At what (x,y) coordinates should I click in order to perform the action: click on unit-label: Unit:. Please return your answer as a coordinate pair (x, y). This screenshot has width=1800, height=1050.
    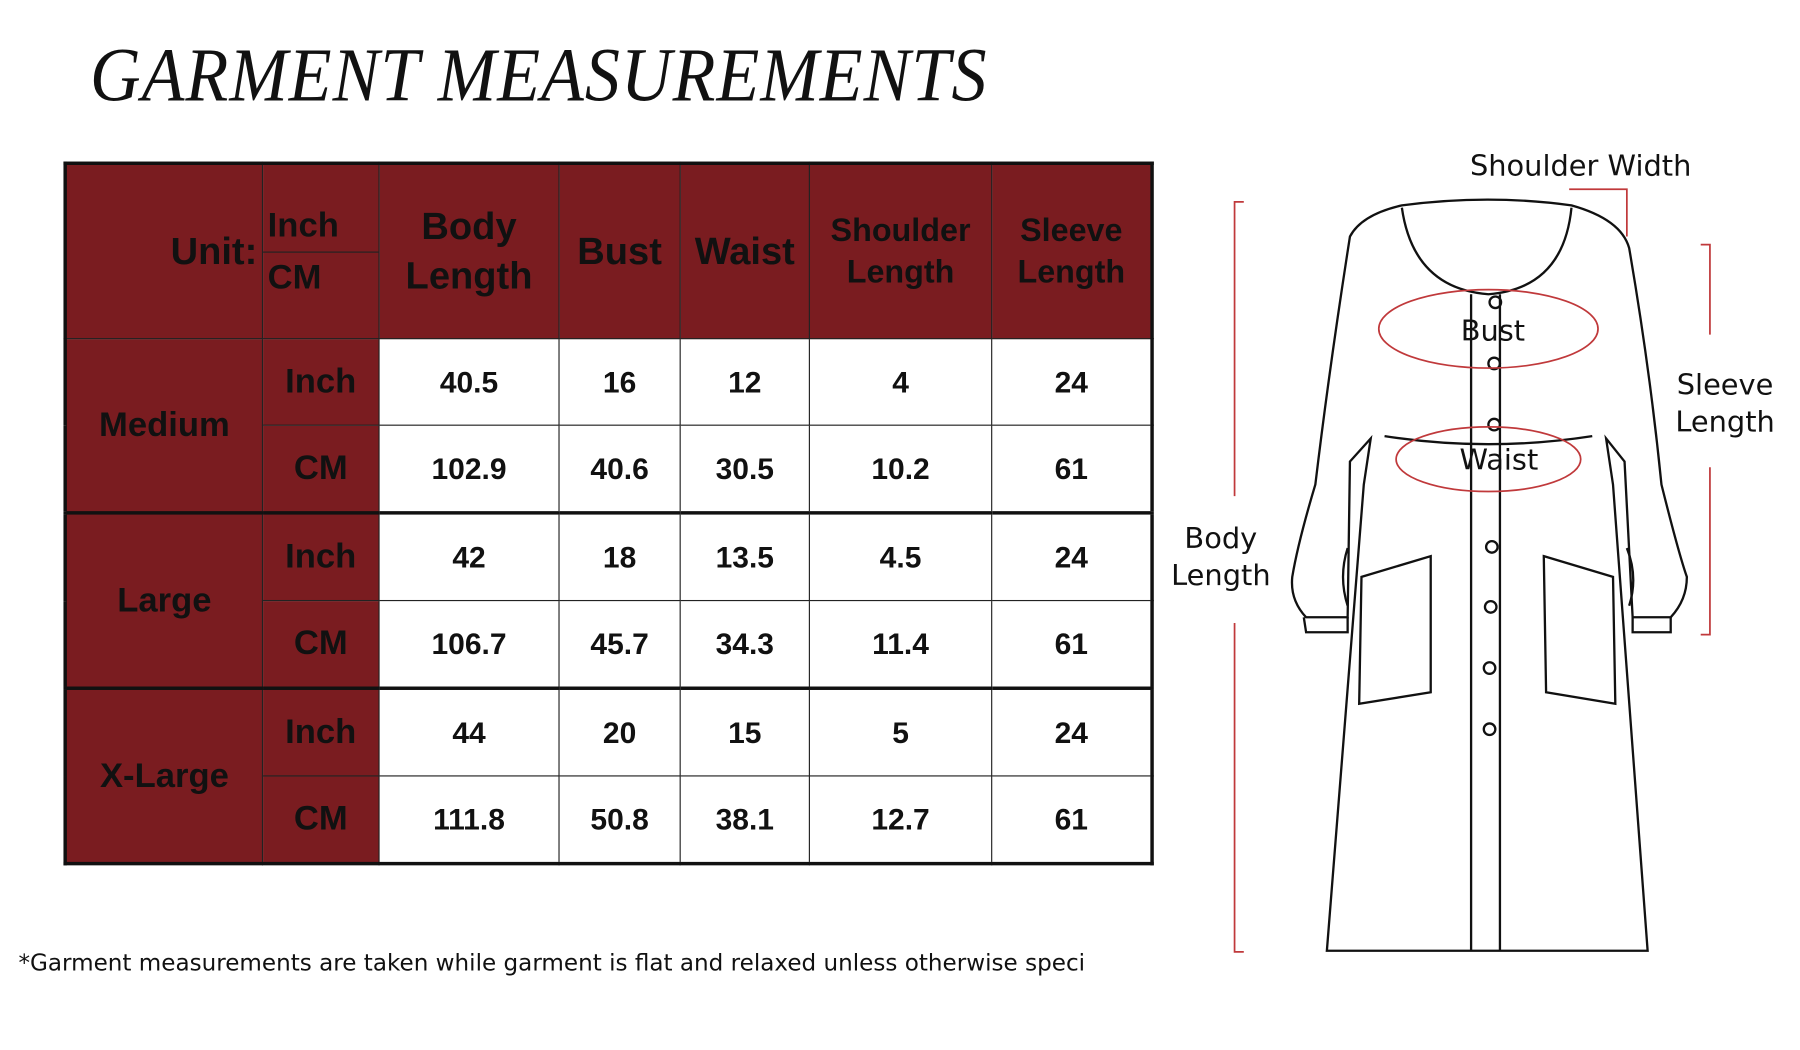
    Looking at the image, I should click on (164, 251).